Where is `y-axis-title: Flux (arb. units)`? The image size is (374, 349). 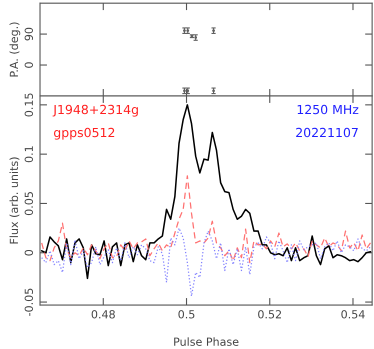
y-axis-title: Flux (arb. units) is located at coordinates (14, 200).